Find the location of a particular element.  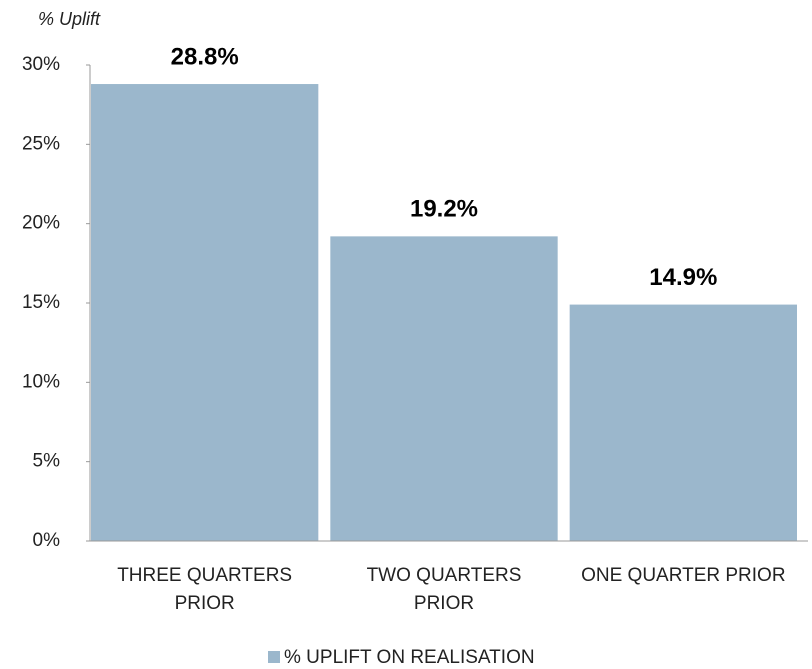

y-tick-label: 10% is located at coordinates (41, 381).